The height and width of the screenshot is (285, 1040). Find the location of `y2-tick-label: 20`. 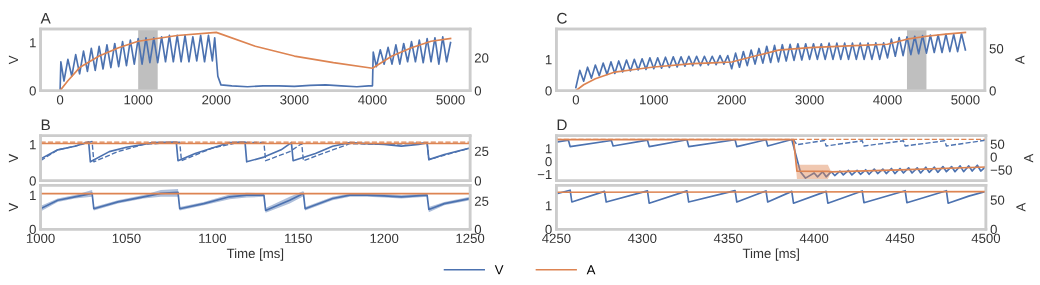

y2-tick-label: 20 is located at coordinates (481, 58).